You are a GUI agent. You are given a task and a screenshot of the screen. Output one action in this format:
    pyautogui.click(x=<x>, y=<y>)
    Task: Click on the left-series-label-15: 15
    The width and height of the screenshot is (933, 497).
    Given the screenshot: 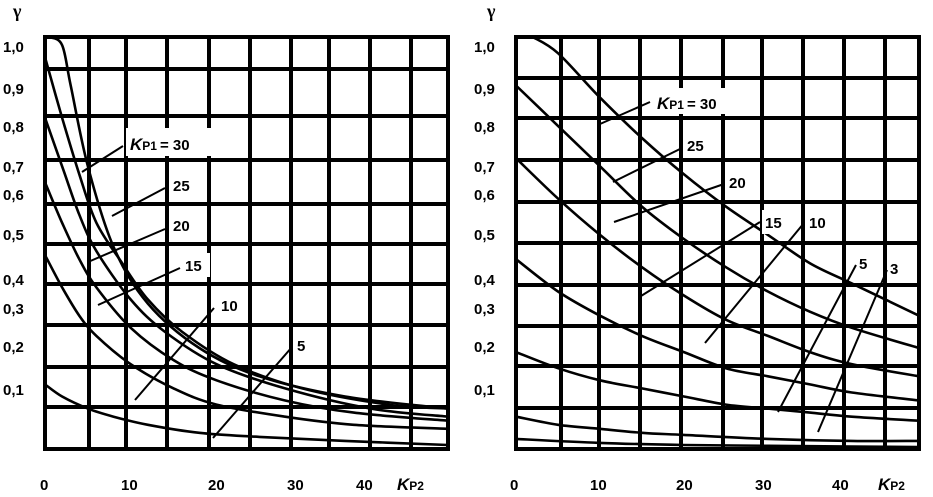 What is the action you would take?
    pyautogui.click(x=193, y=266)
    